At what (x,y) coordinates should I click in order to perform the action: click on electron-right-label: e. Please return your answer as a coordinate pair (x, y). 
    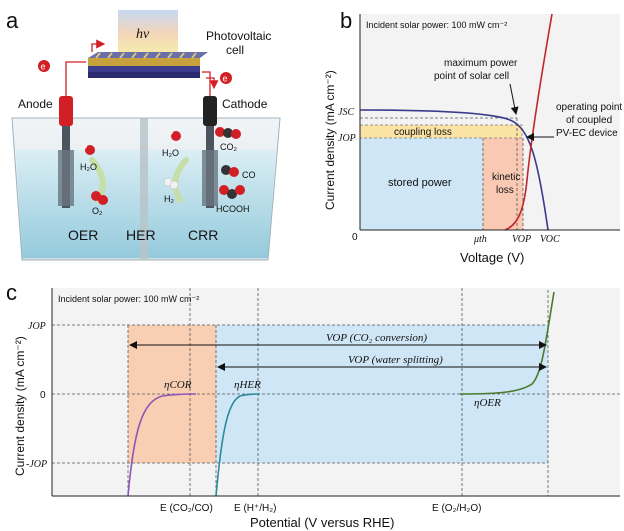
    Looking at the image, I should click on (225, 79).